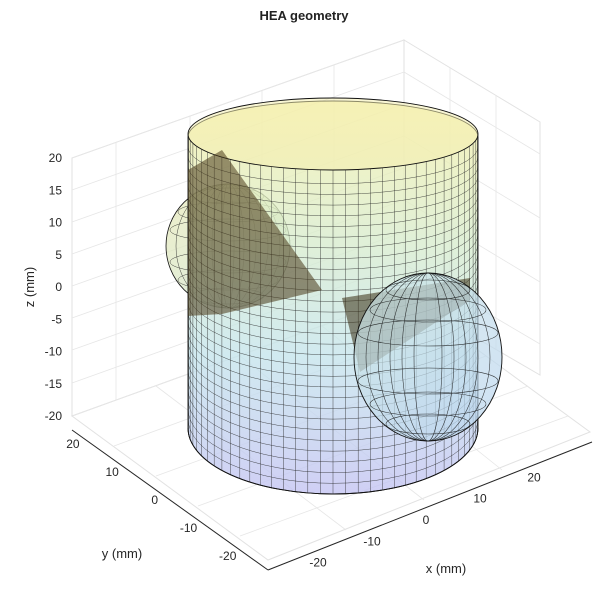 The image size is (608, 601). Describe the element at coordinates (534, 477) in the screenshot. I see `x-tick-label: 20` at that location.